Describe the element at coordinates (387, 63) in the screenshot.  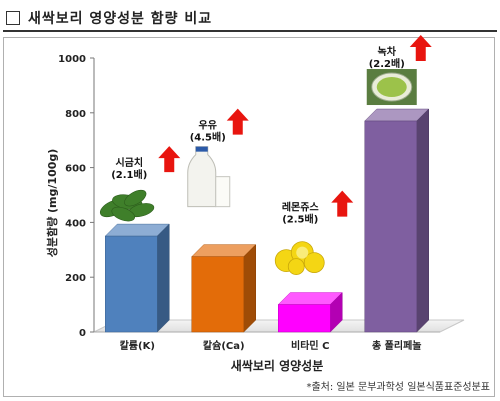
I see `comparison-ratio: (2.2배)` at that location.